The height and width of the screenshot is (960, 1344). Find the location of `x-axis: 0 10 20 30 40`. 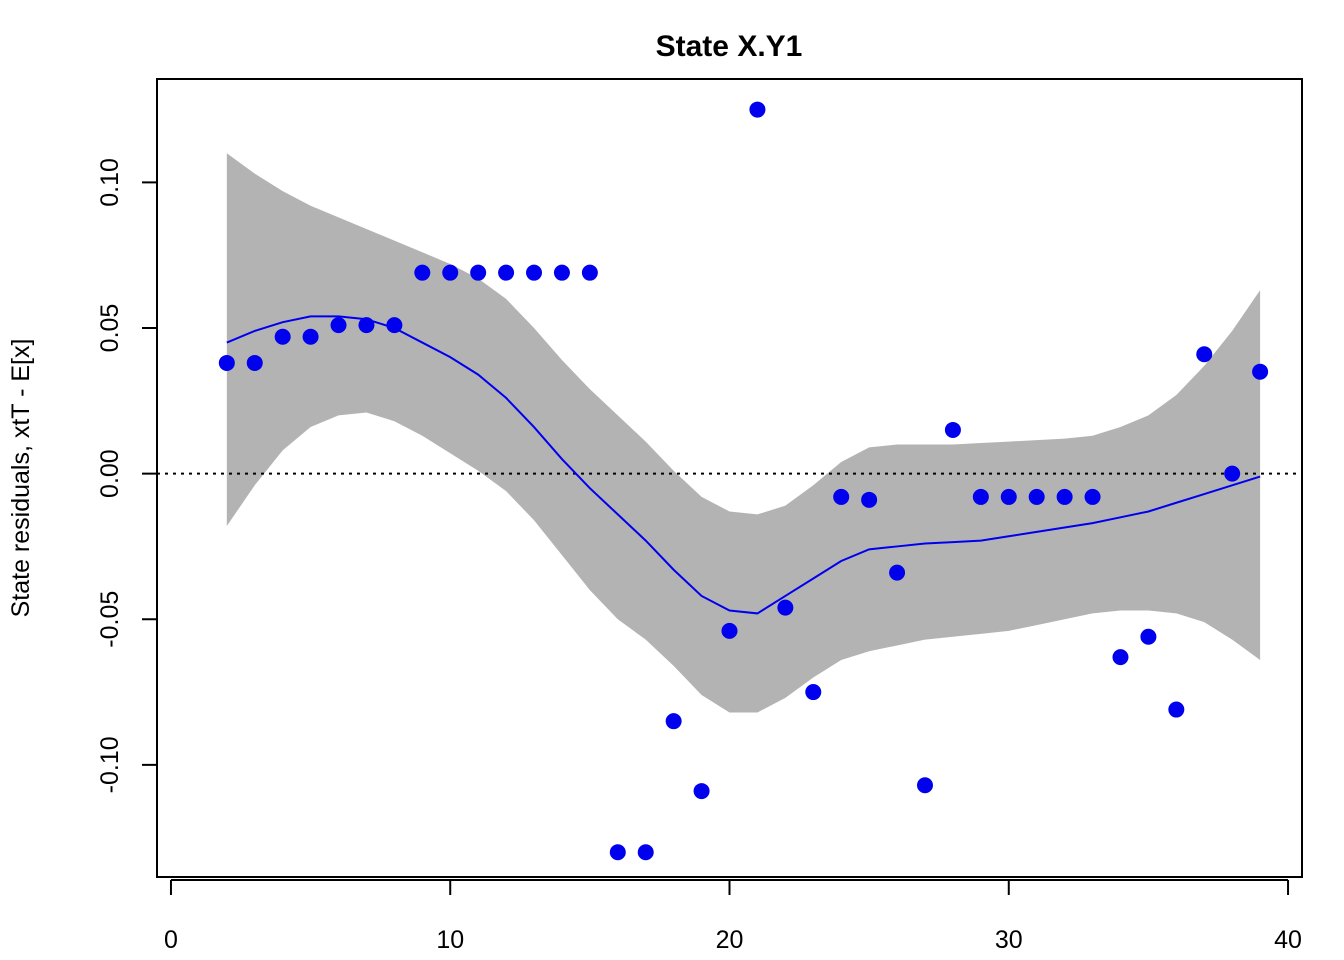

x-axis: 0 10 20 30 40 is located at coordinates (733, 916).